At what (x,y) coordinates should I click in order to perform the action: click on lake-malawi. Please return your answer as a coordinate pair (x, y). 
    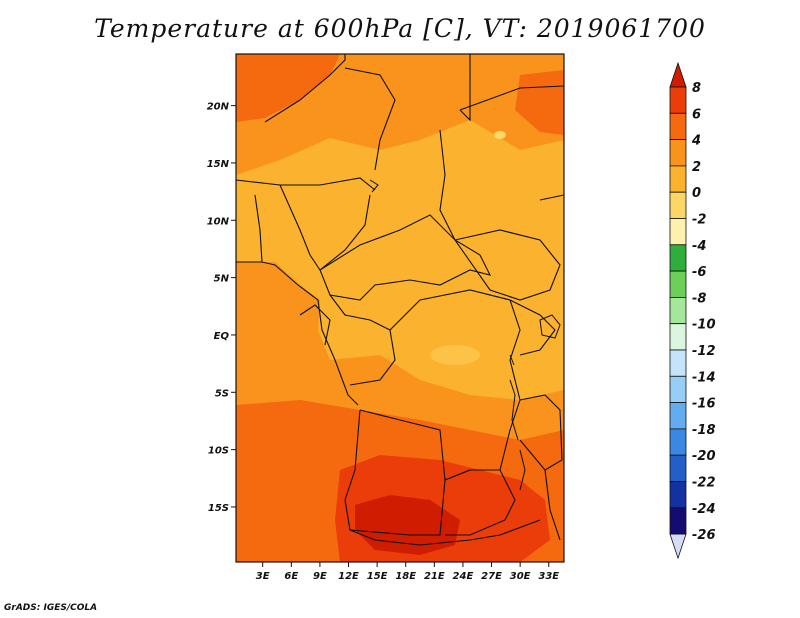
    Looking at the image, I should click on (522, 470).